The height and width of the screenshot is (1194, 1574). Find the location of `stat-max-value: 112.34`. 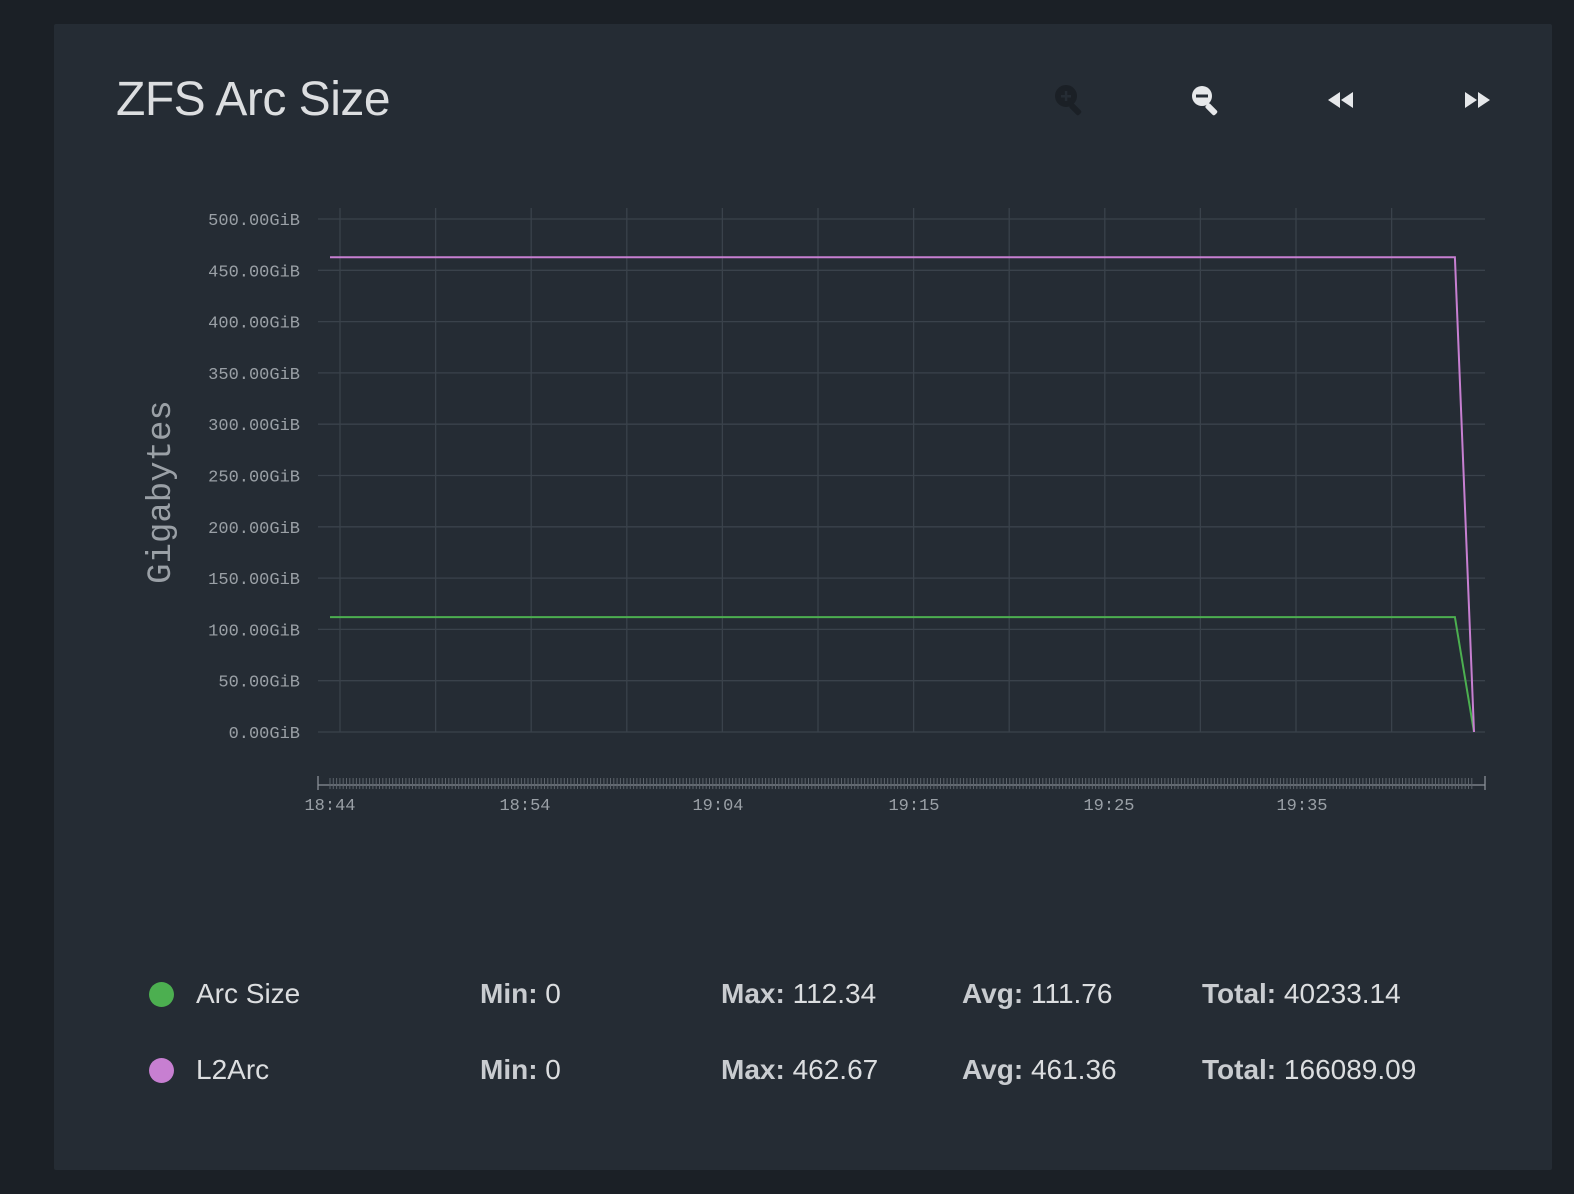

stat-max-value: 112.34 is located at coordinates (830, 993).